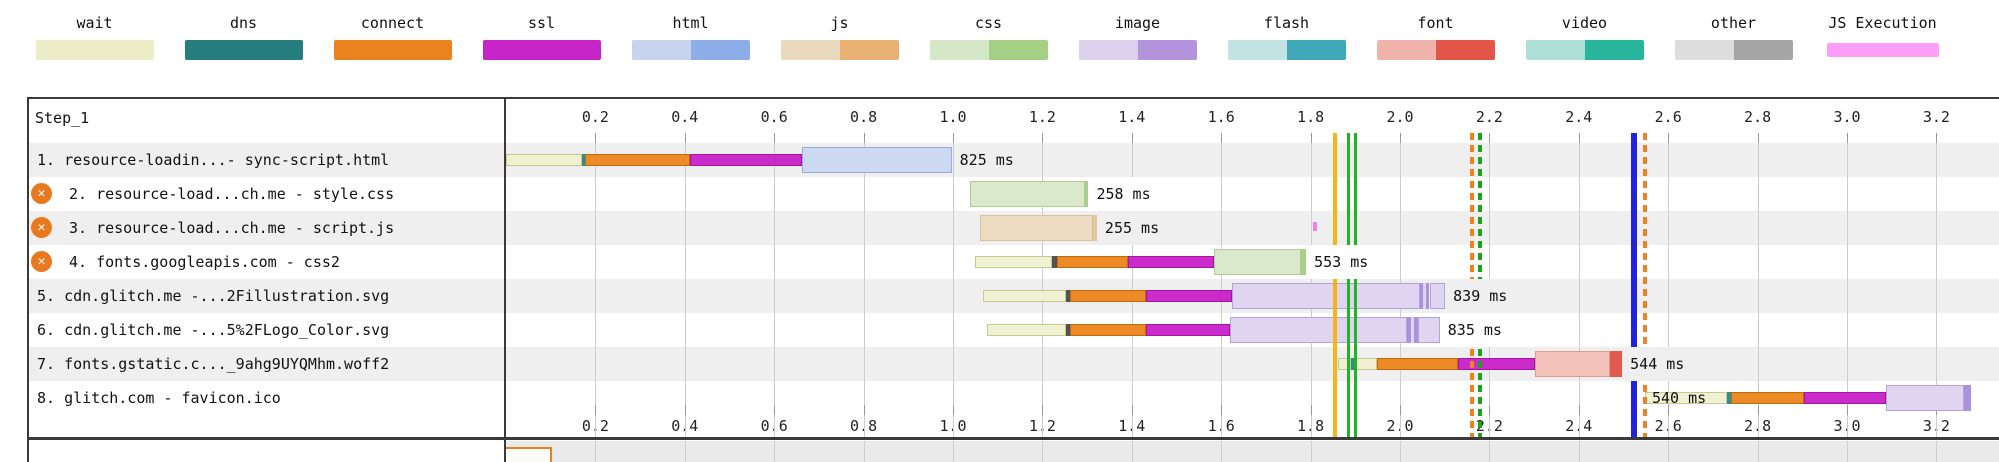  I want to click on duration-label: 825 ms, so click(986, 160).